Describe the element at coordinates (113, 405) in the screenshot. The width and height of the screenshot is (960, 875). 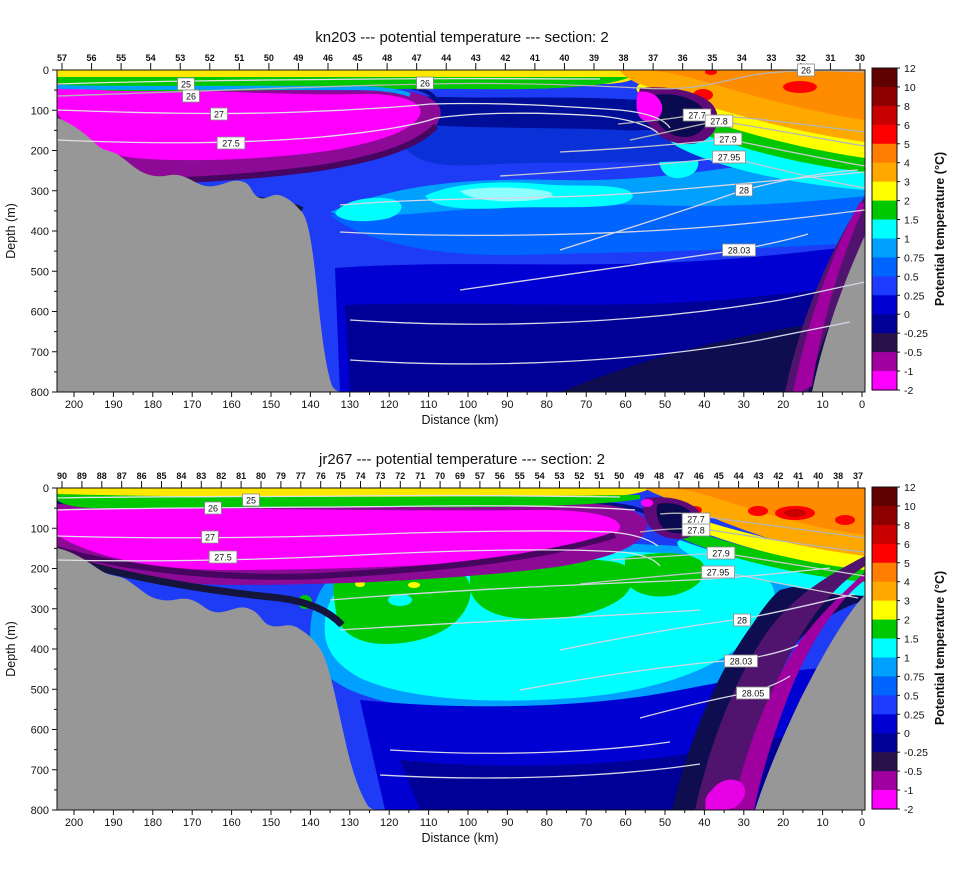
I see `x-tick-label: 190` at that location.